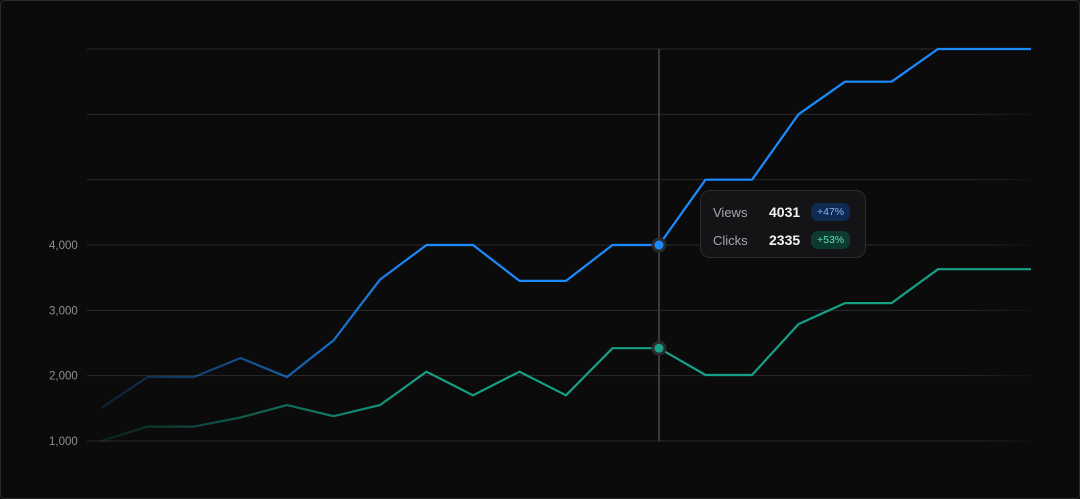  Describe the element at coordinates (63, 377) in the screenshot. I see `y-tick-label: 2,000` at that location.